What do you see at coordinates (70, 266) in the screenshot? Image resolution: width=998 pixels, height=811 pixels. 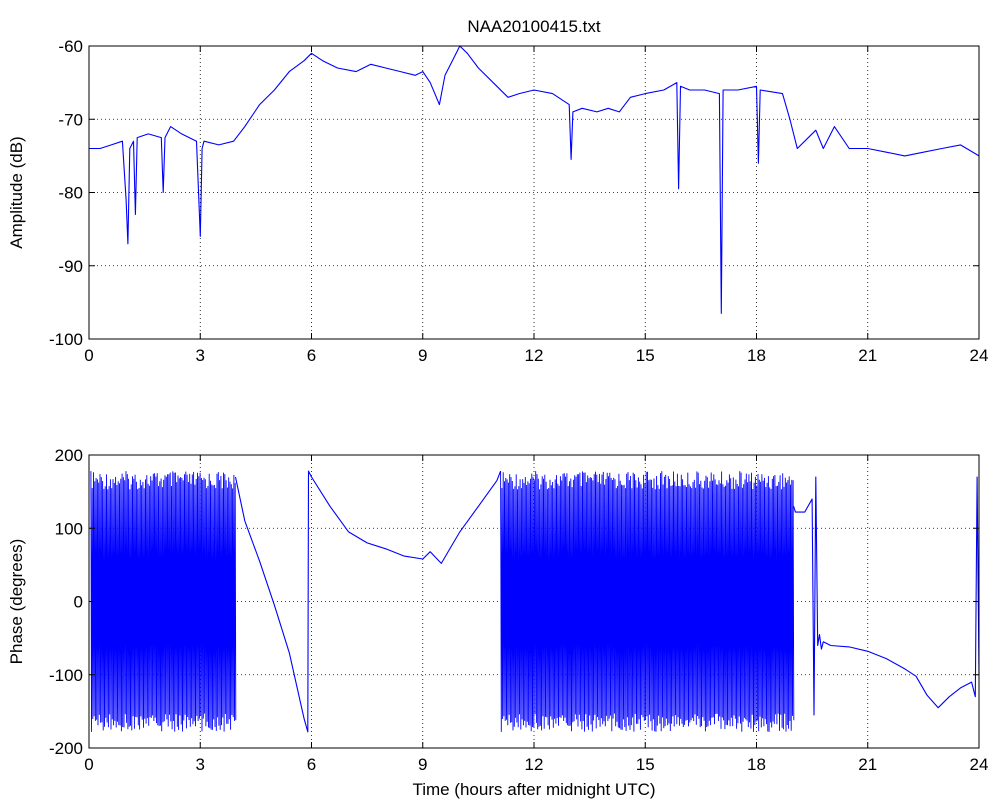 I see `y-tick-label: -90` at bounding box center [70, 266].